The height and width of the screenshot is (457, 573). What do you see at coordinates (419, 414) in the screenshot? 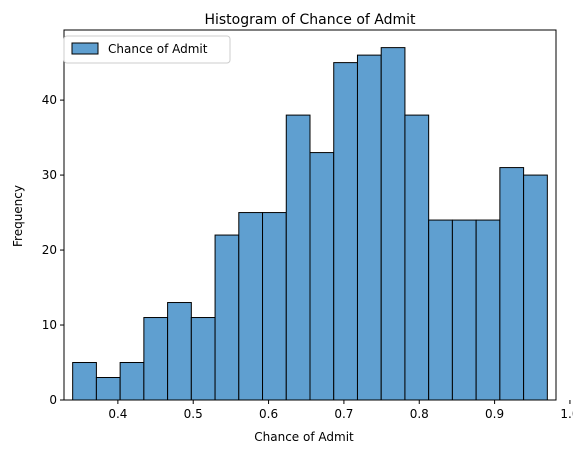
I see `x-tick-label: 0.8` at bounding box center [419, 414].